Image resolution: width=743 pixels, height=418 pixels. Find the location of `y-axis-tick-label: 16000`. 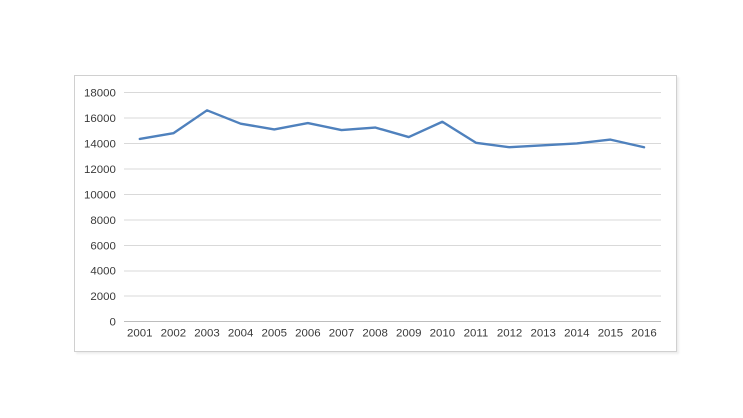

y-axis-tick-label: 16000 is located at coordinates (100, 119).